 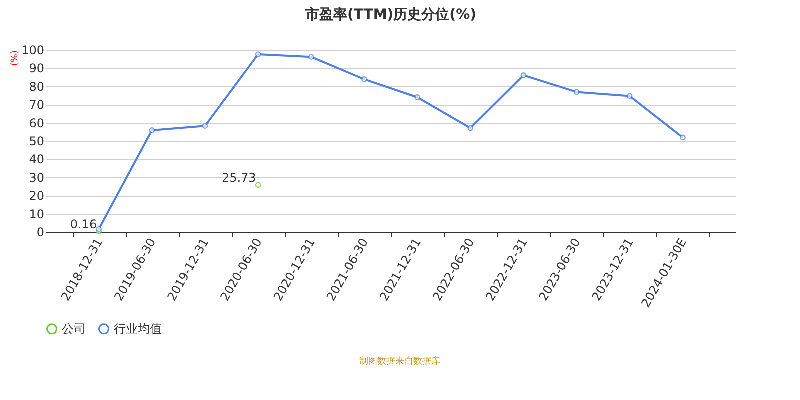 I want to click on y-tick-label: 80, so click(x=36, y=87).